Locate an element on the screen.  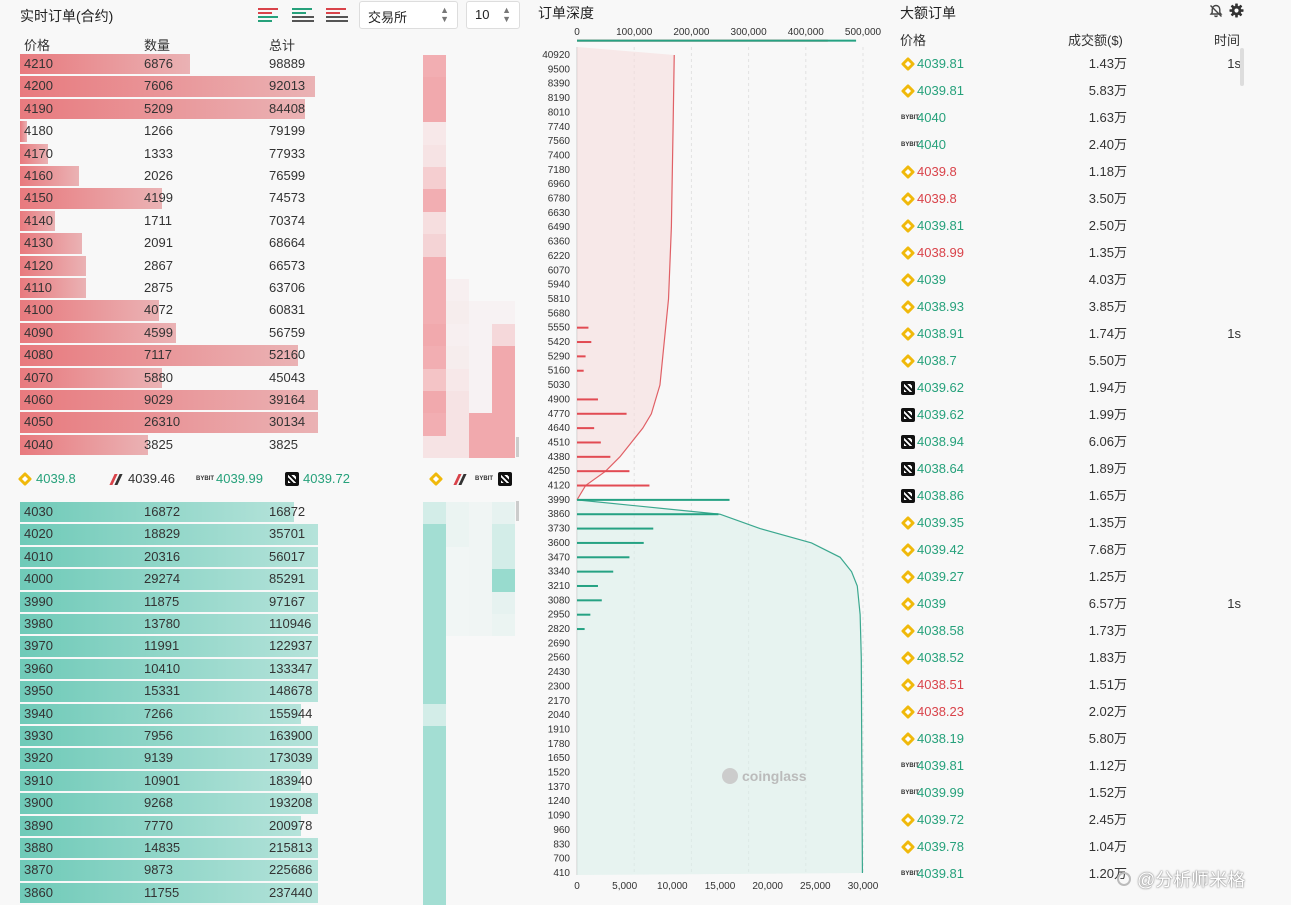
binance-tab-icon is located at coordinates (436, 479).